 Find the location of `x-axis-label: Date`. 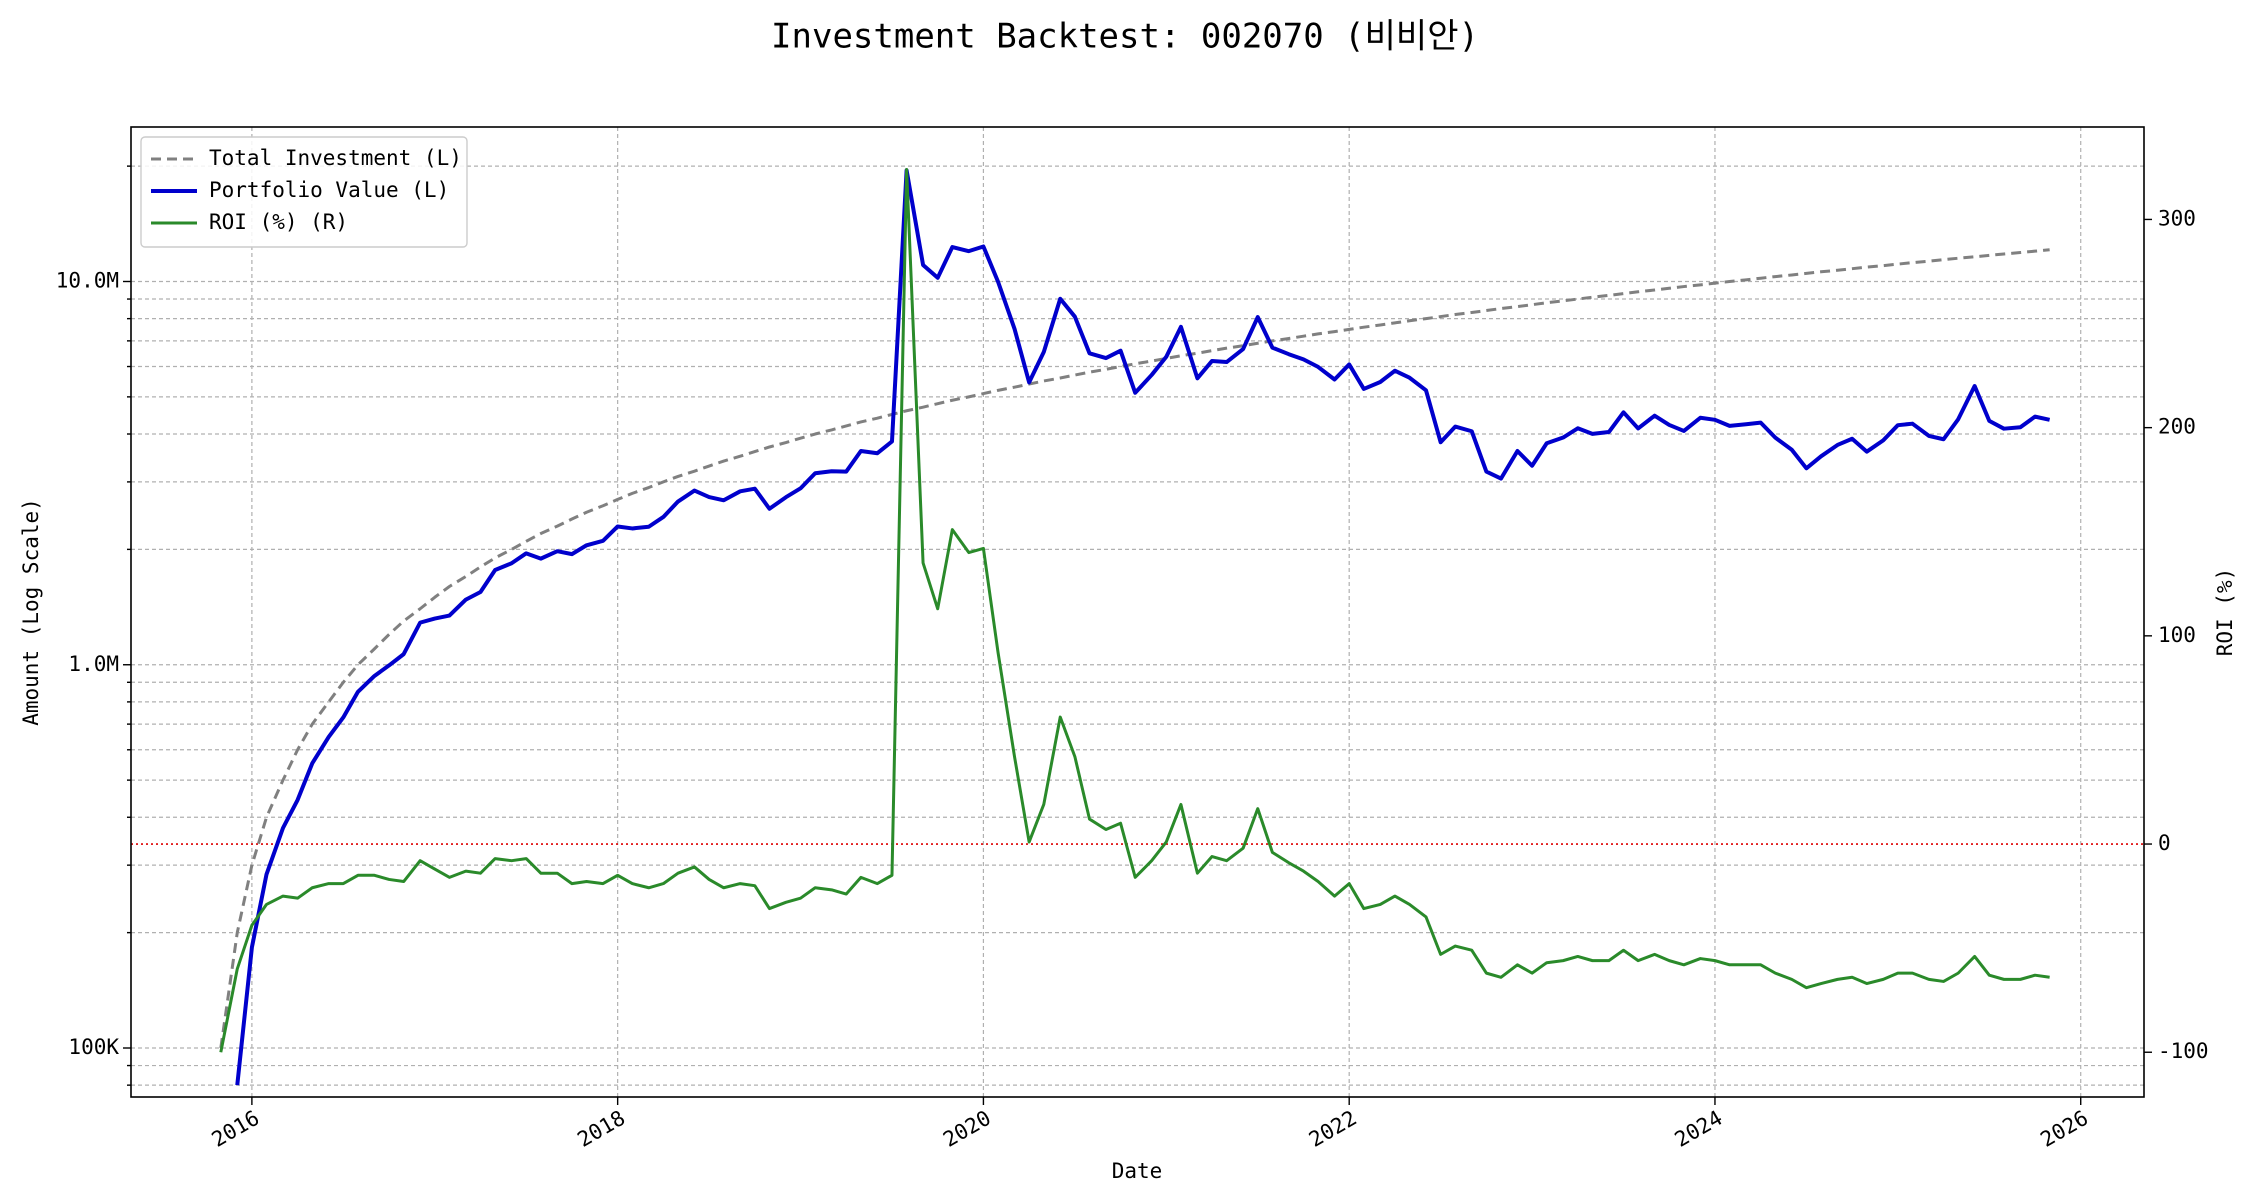

x-axis-label: Date is located at coordinates (1137, 1171).